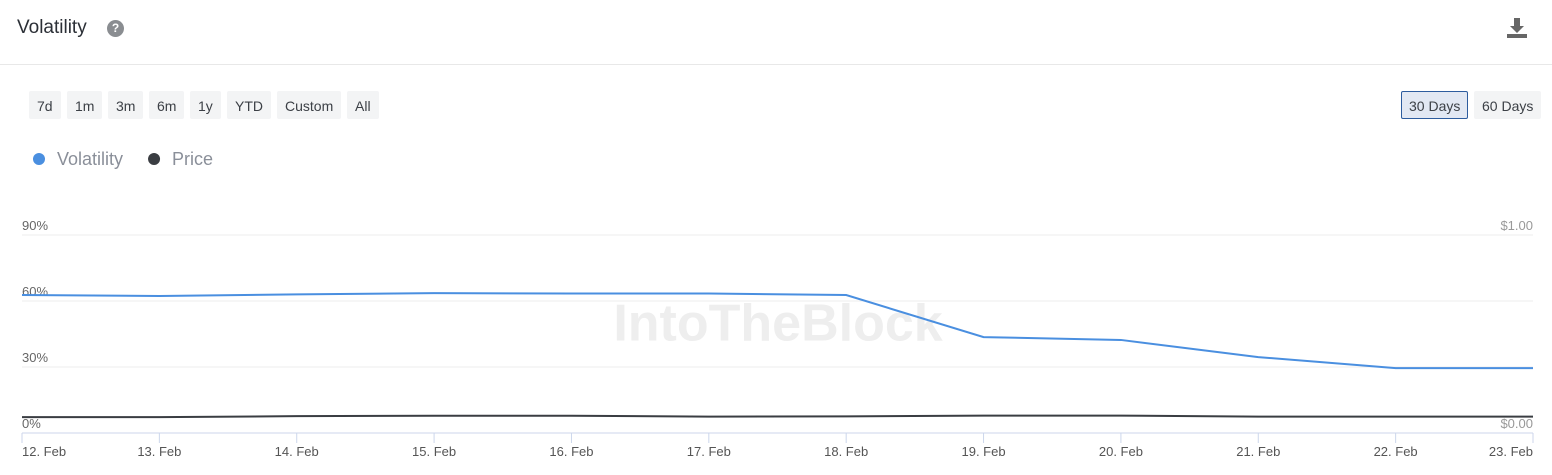 The width and height of the screenshot is (1552, 475). What do you see at coordinates (1121, 451) in the screenshot?
I see `x-tick-label: 20. Feb` at bounding box center [1121, 451].